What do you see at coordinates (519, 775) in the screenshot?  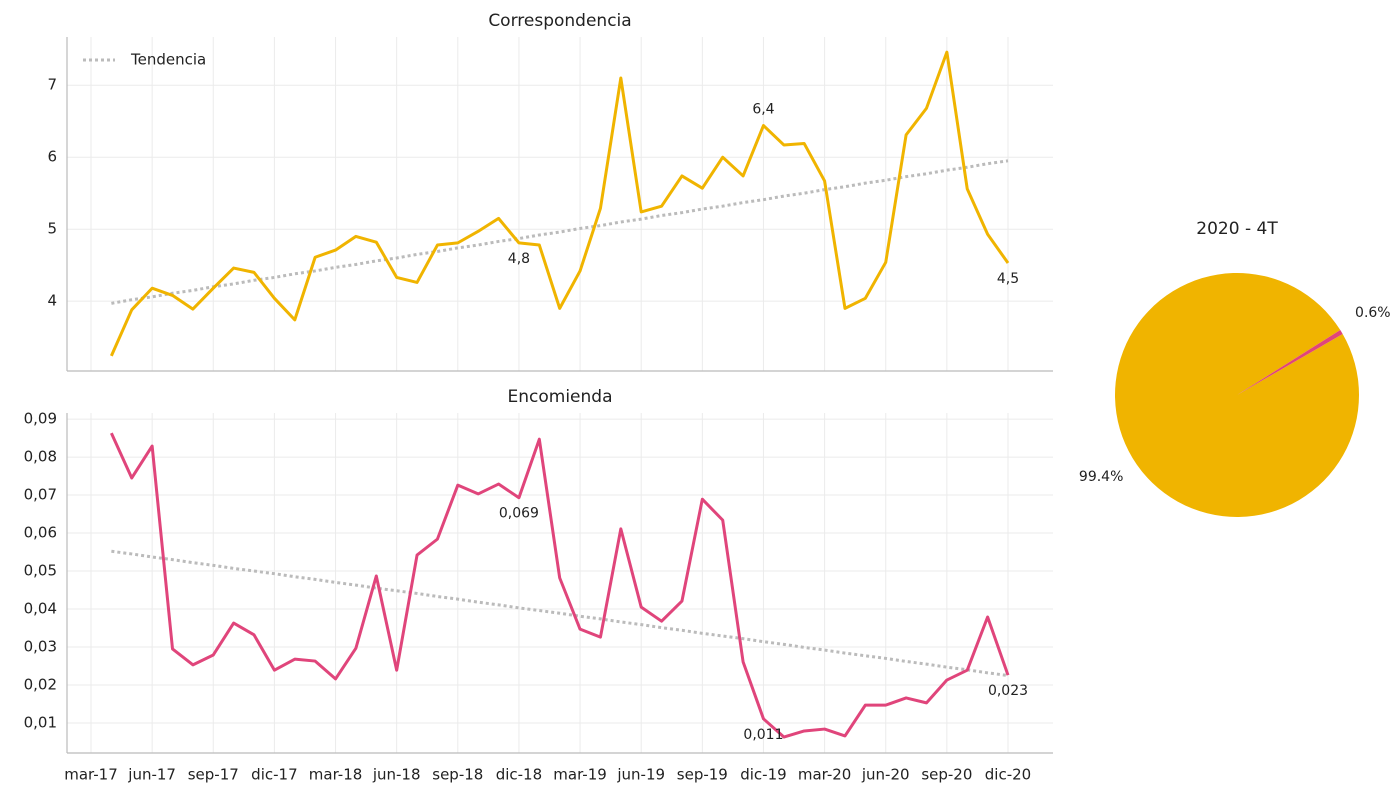 I see `x-tick-label: dic-18` at bounding box center [519, 775].